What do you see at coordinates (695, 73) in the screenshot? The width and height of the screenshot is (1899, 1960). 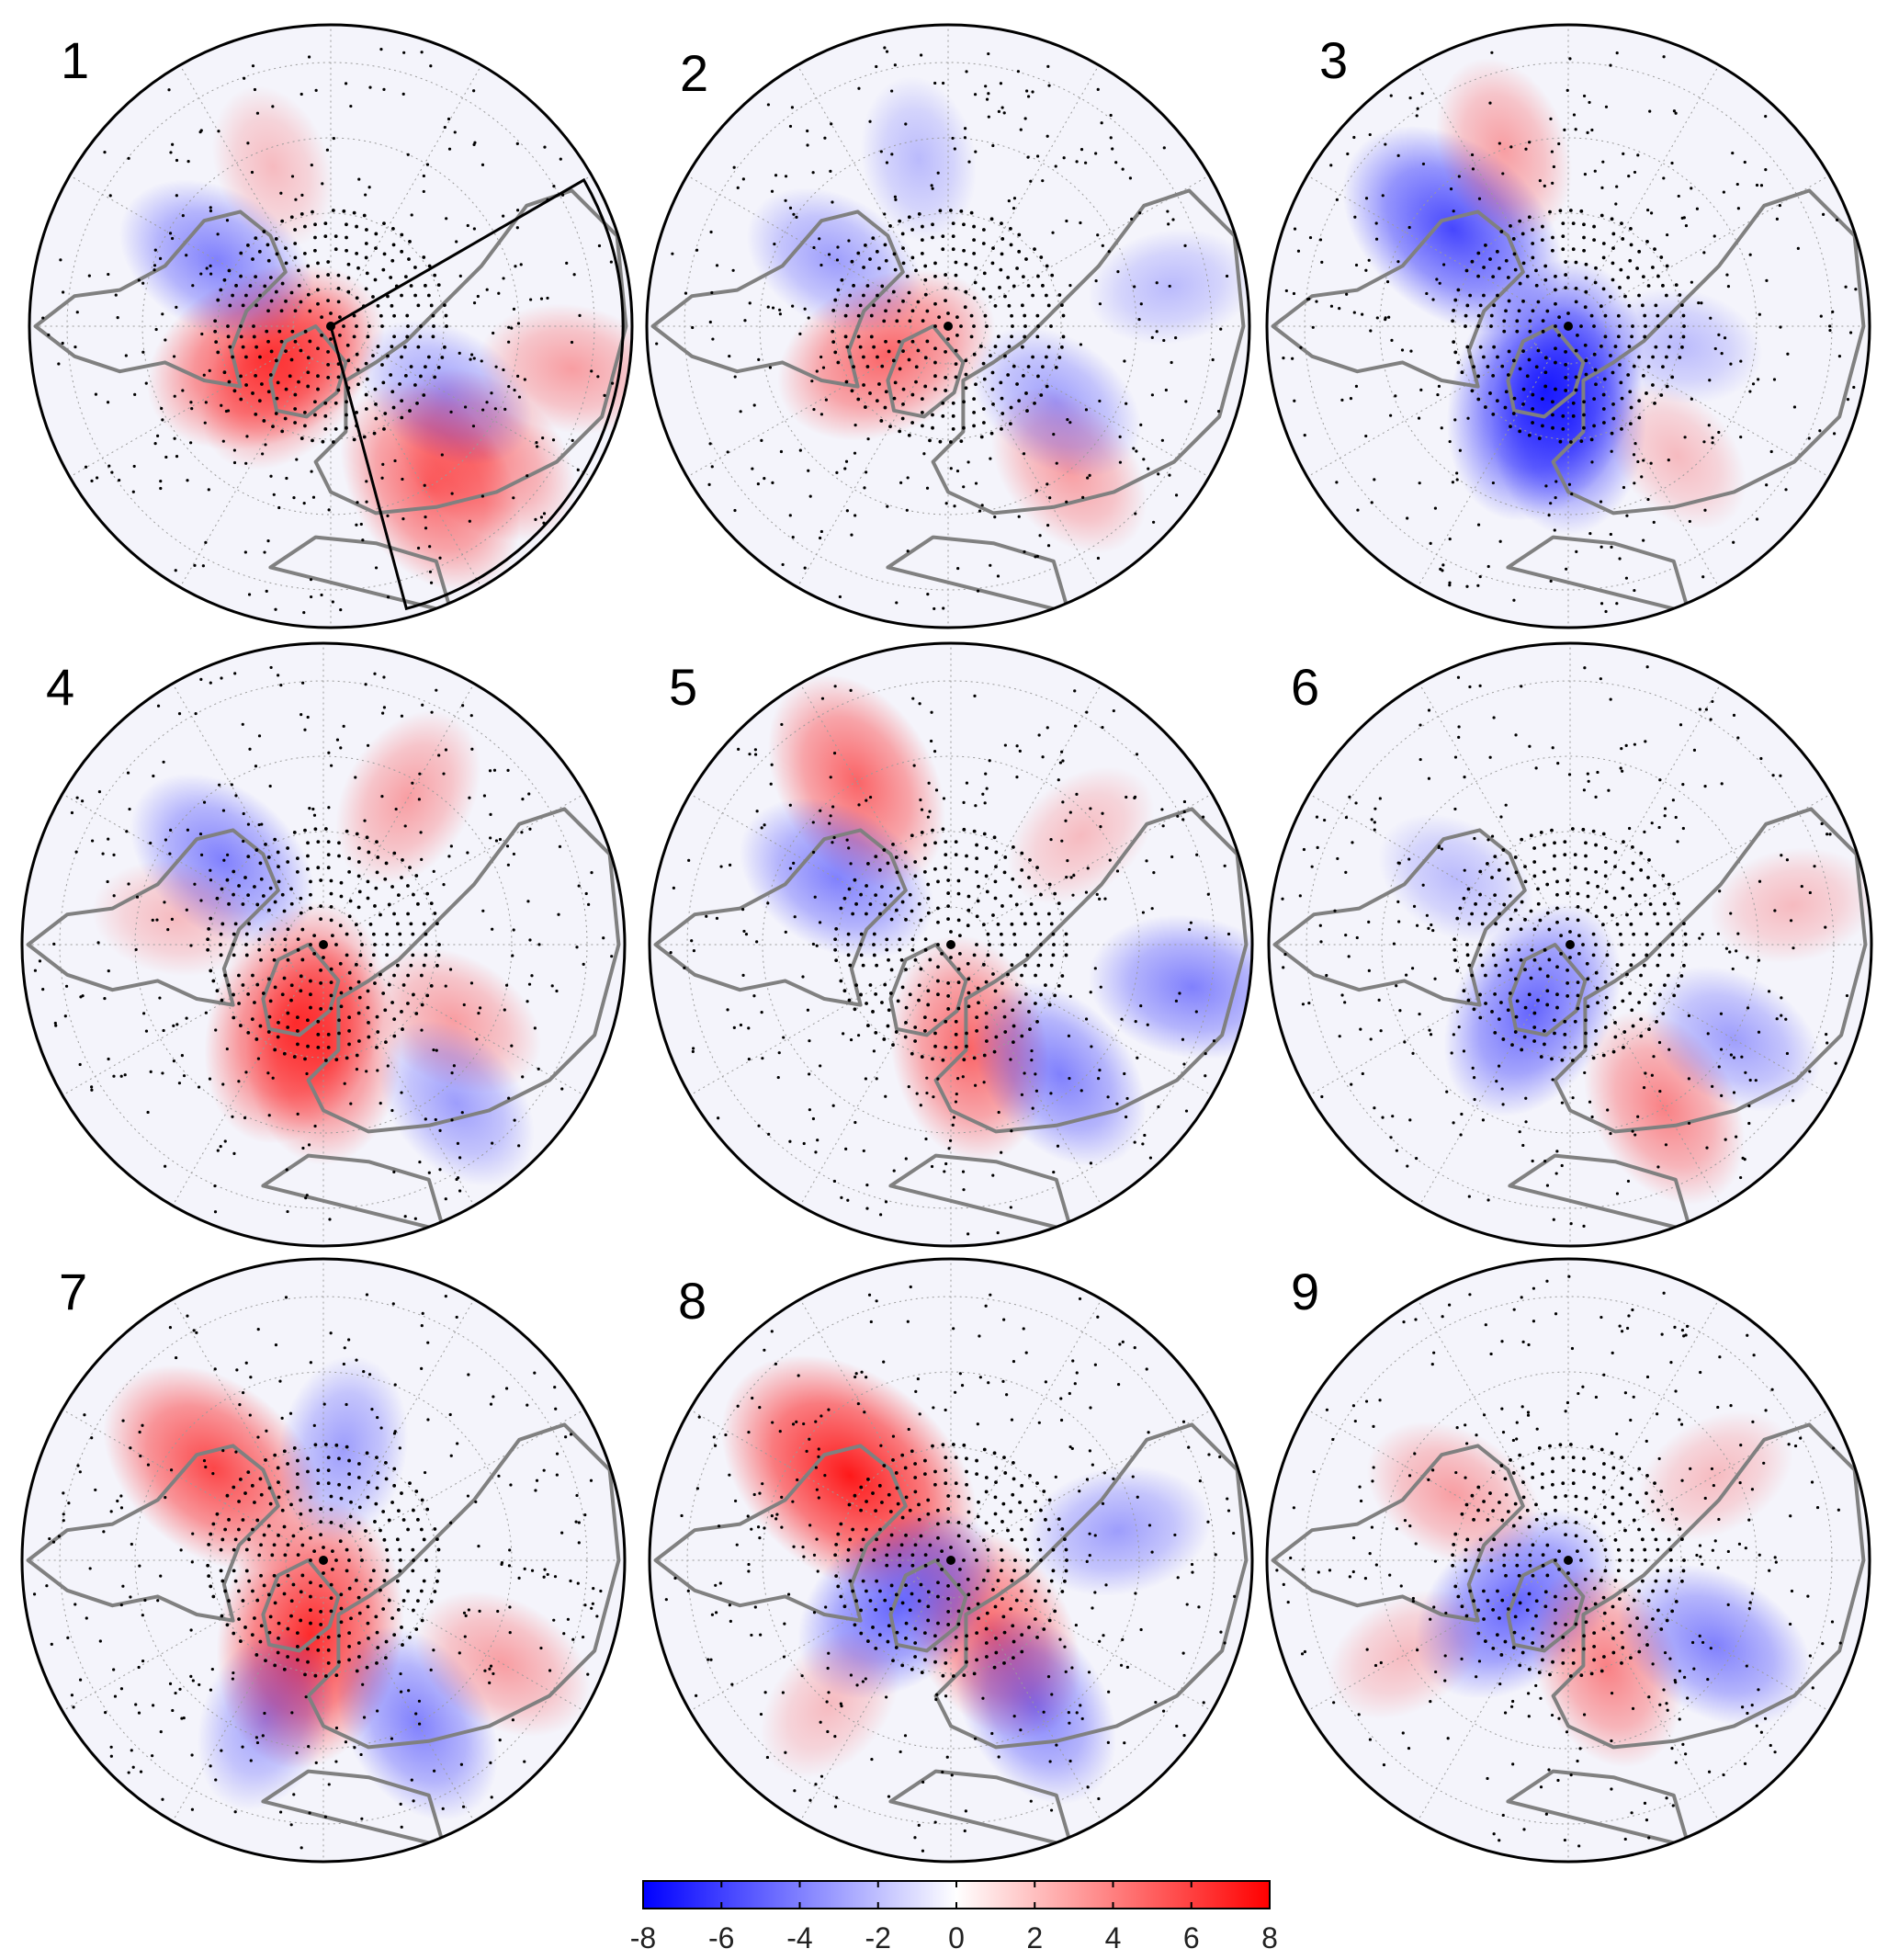 I see `panel-number-2: 2` at bounding box center [695, 73].